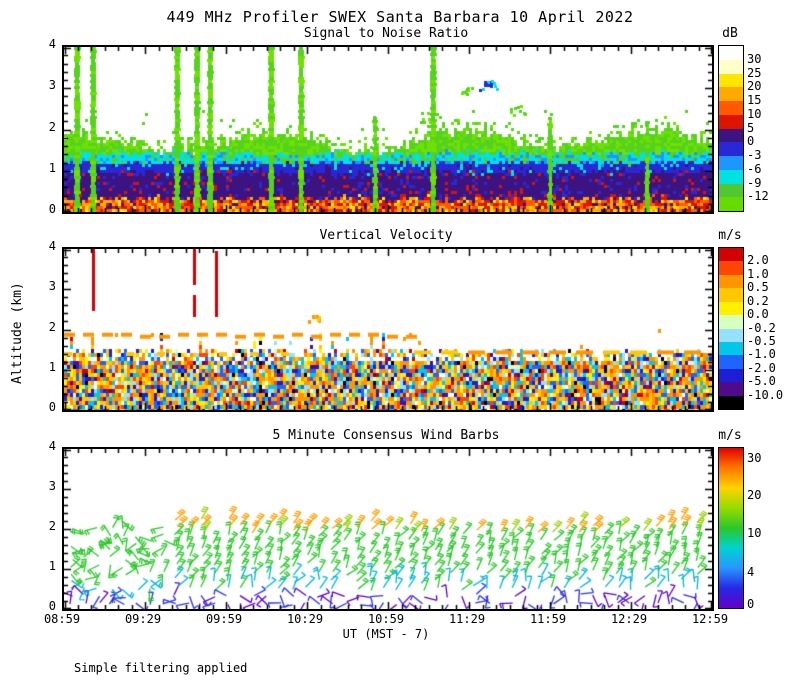 The height and width of the screenshot is (700, 800). Describe the element at coordinates (62, 619) in the screenshot. I see `x-tick-label: 08:59` at that location.